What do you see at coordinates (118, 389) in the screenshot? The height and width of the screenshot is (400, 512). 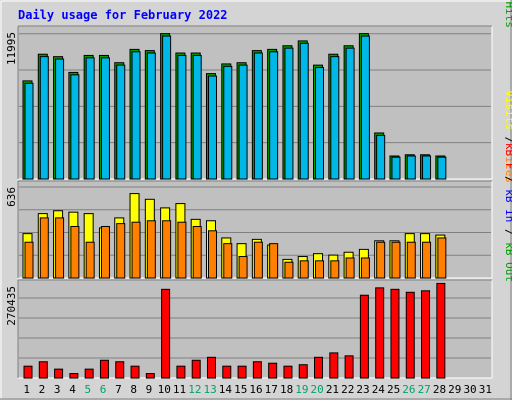 I see `x-tick-label: 7` at bounding box center [118, 389].